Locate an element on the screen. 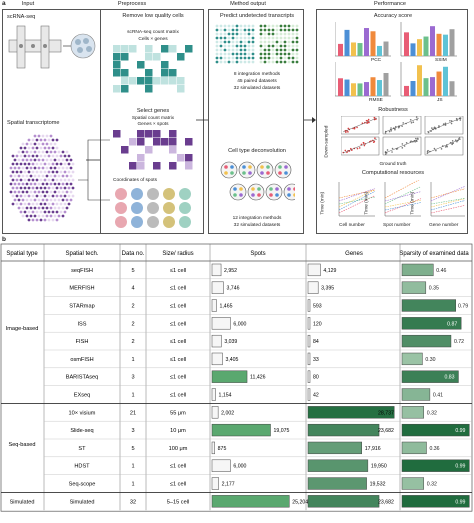  sparsity-bar is located at coordinates (435, 430).